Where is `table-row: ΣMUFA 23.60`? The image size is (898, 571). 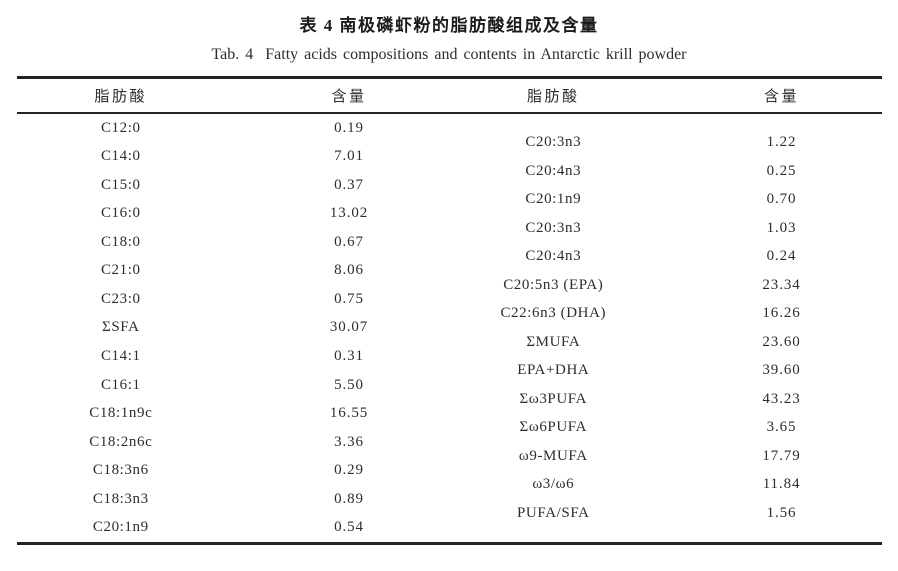
table-row: ΣMUFA 23.60 is located at coordinates (666, 342).